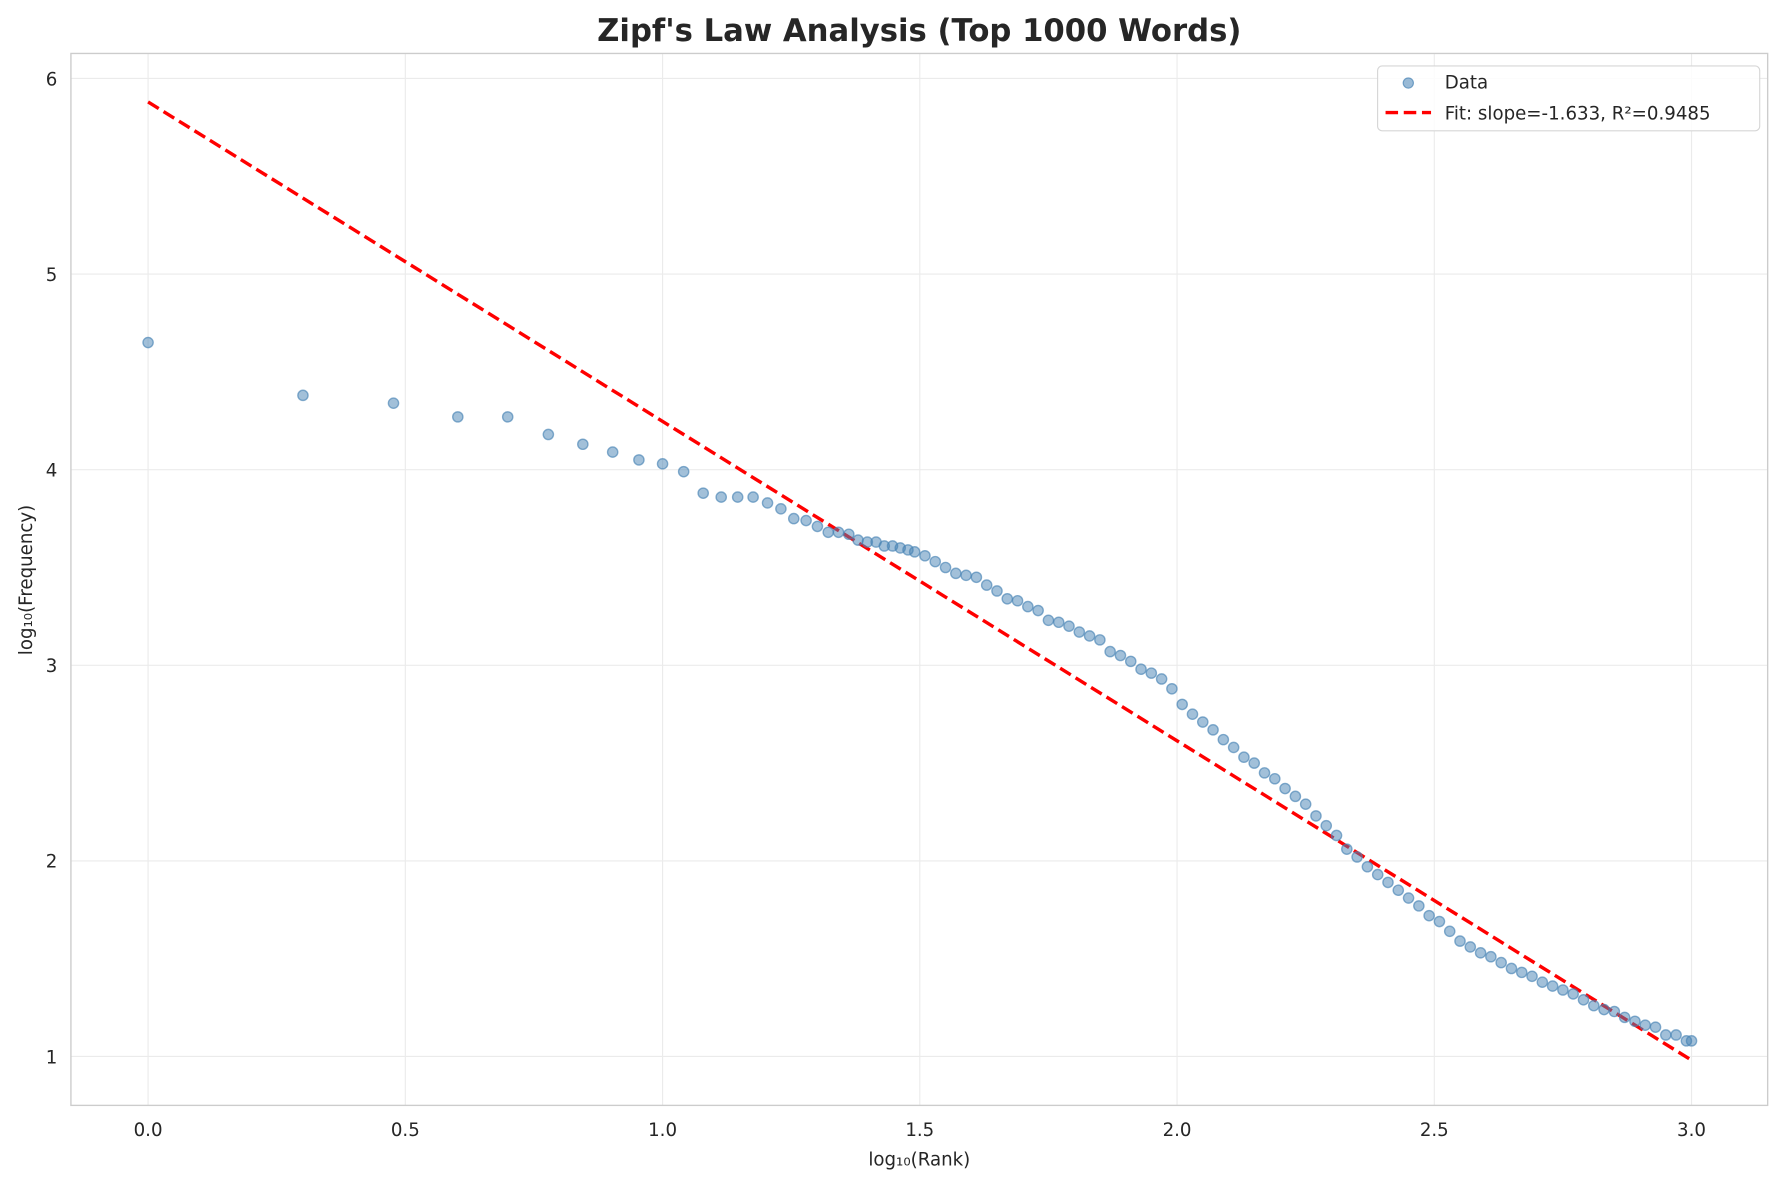 This screenshot has width=1784, height=1185. I want to click on legend-label-data: Data, so click(1466, 83).